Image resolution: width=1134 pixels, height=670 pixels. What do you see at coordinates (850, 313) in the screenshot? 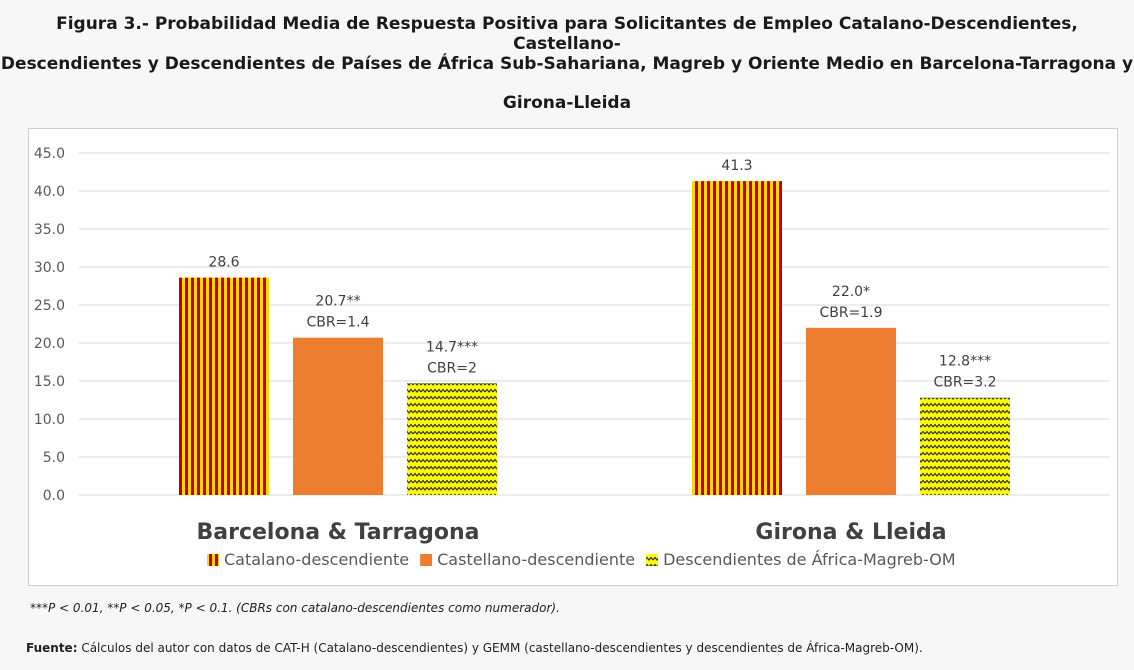
I see `data-label: CBR=1.9` at bounding box center [850, 313].